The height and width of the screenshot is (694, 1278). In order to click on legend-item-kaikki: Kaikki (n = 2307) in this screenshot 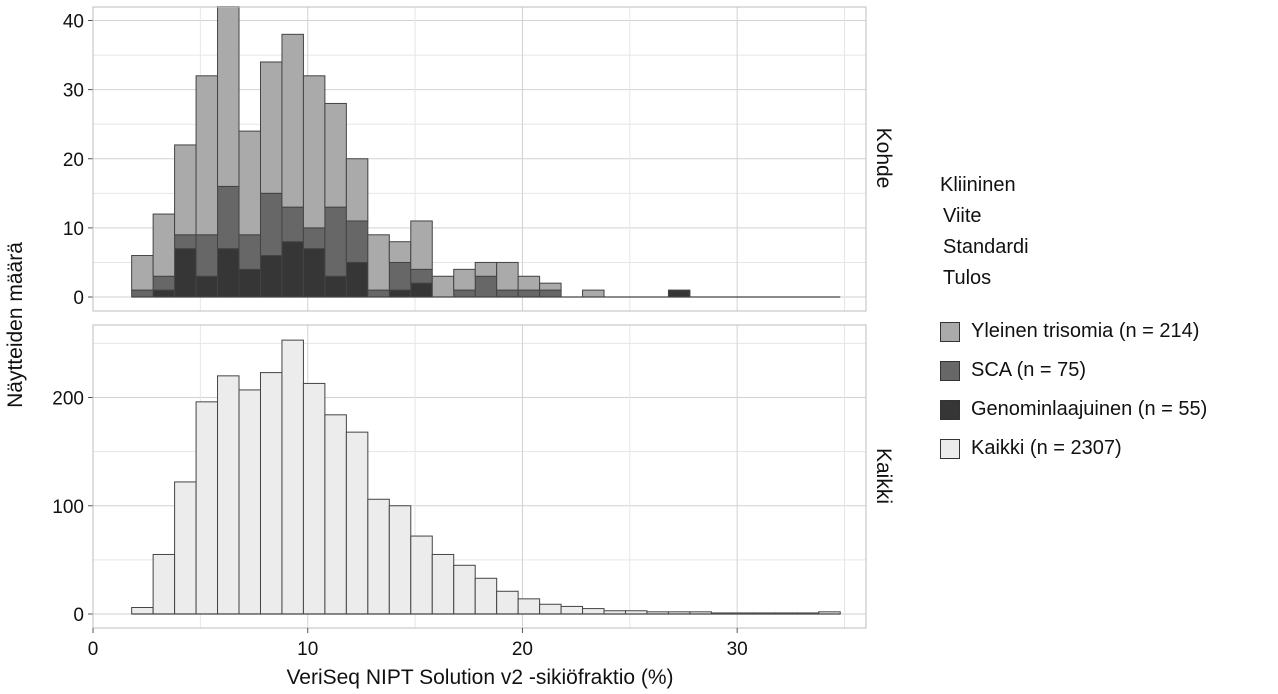, I will do `click(1107, 448)`.